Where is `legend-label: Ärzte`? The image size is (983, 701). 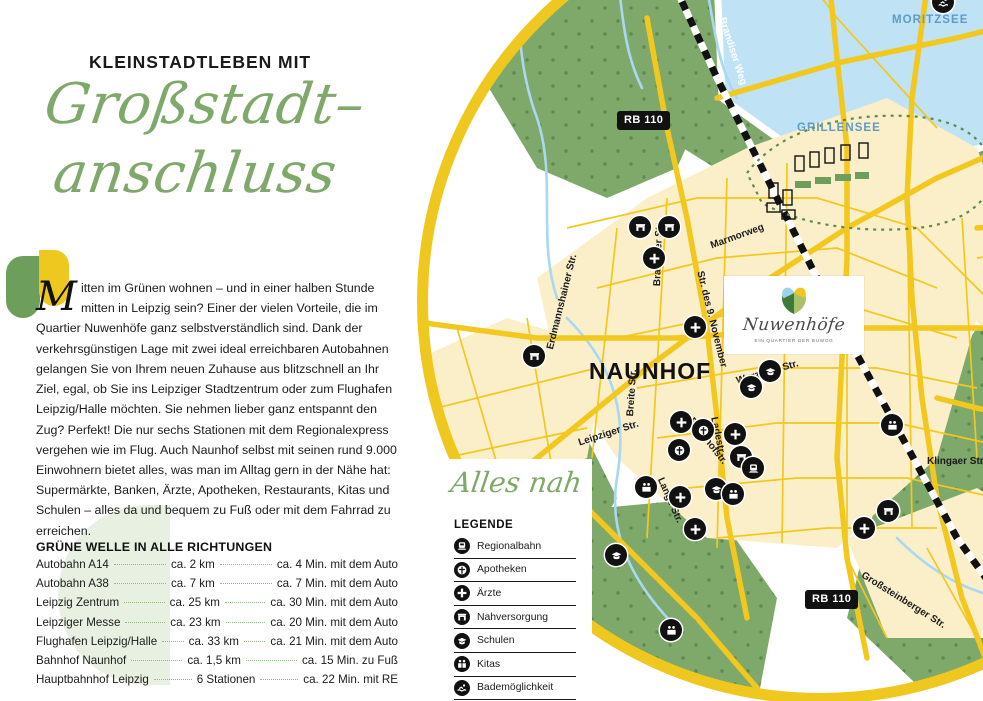
legend-label: Ärzte is located at coordinates (489, 593).